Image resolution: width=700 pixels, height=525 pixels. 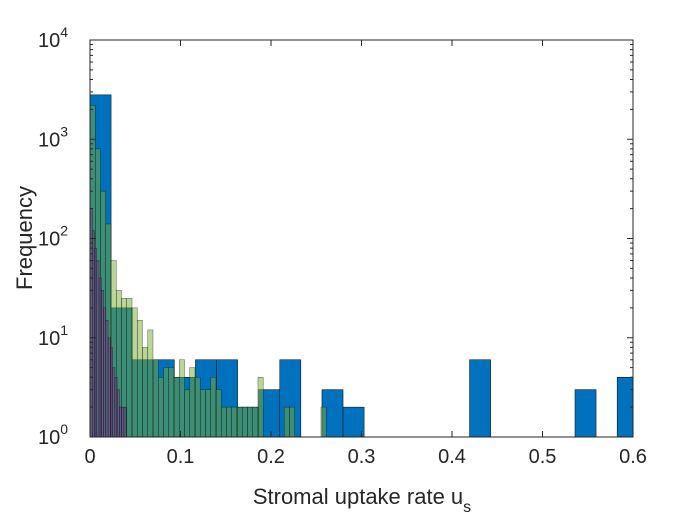 What do you see at coordinates (64, 330) in the screenshot?
I see `y-tick-label-exponent: 1` at bounding box center [64, 330].